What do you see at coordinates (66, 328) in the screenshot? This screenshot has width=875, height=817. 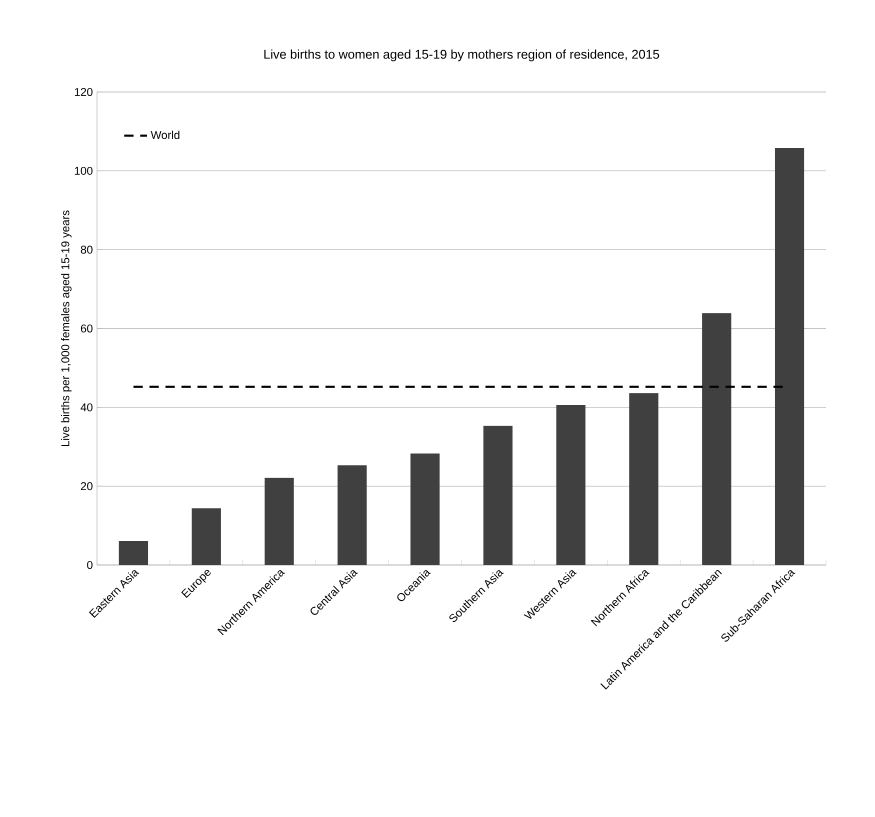 I see `y-axis-title: Live births per 1,000 females aged 15-19 years` at bounding box center [66, 328].